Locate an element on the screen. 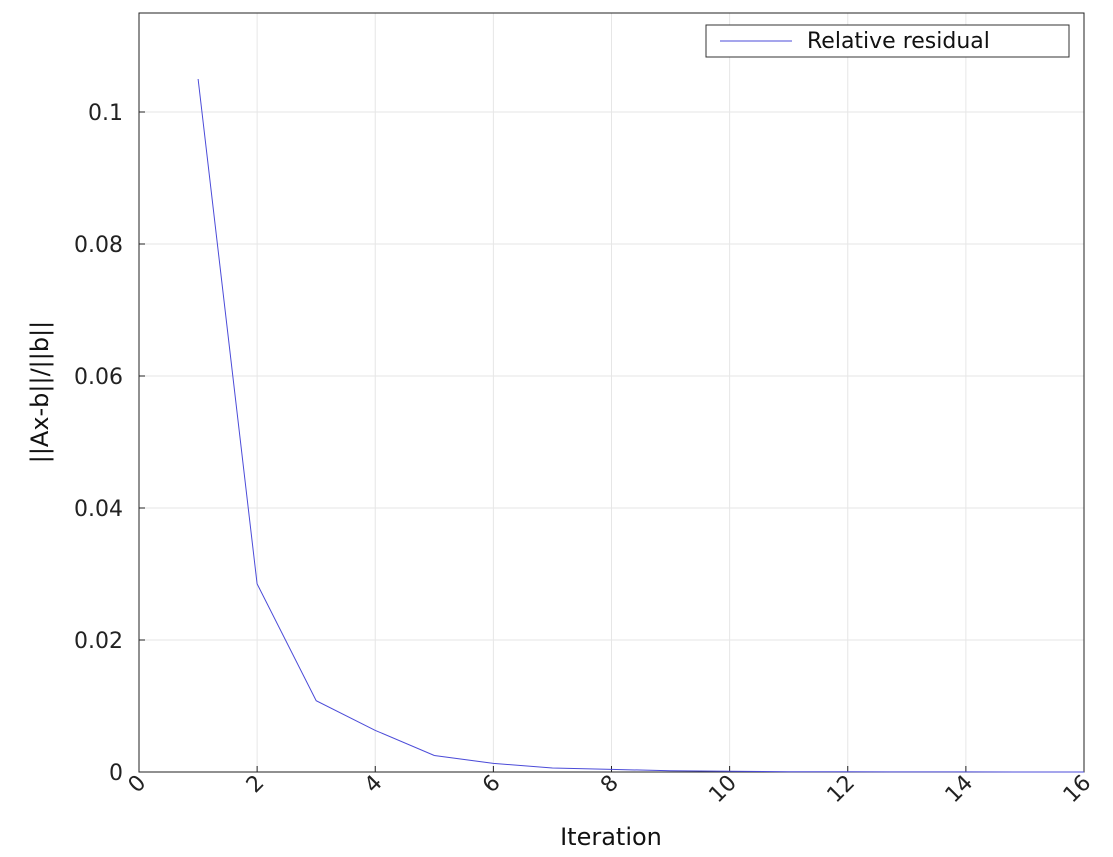 Image resolution: width=1113 pixels, height=857 pixels. legend: Relative residual is located at coordinates (887, 41).